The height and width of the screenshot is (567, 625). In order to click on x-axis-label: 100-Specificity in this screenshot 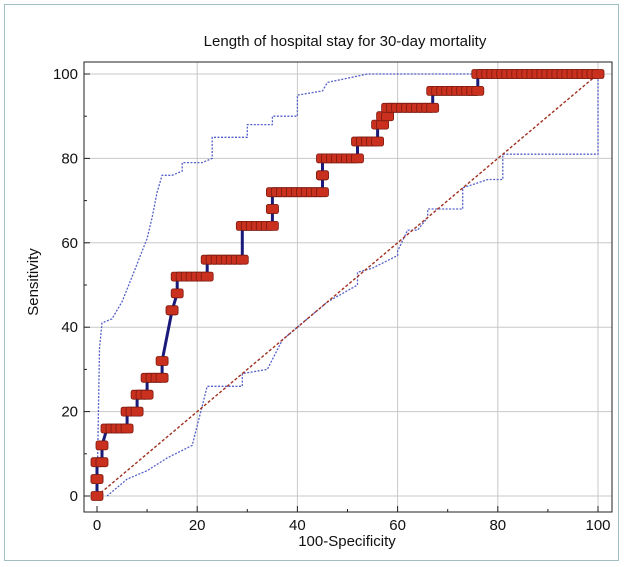, I will do `click(347, 541)`.